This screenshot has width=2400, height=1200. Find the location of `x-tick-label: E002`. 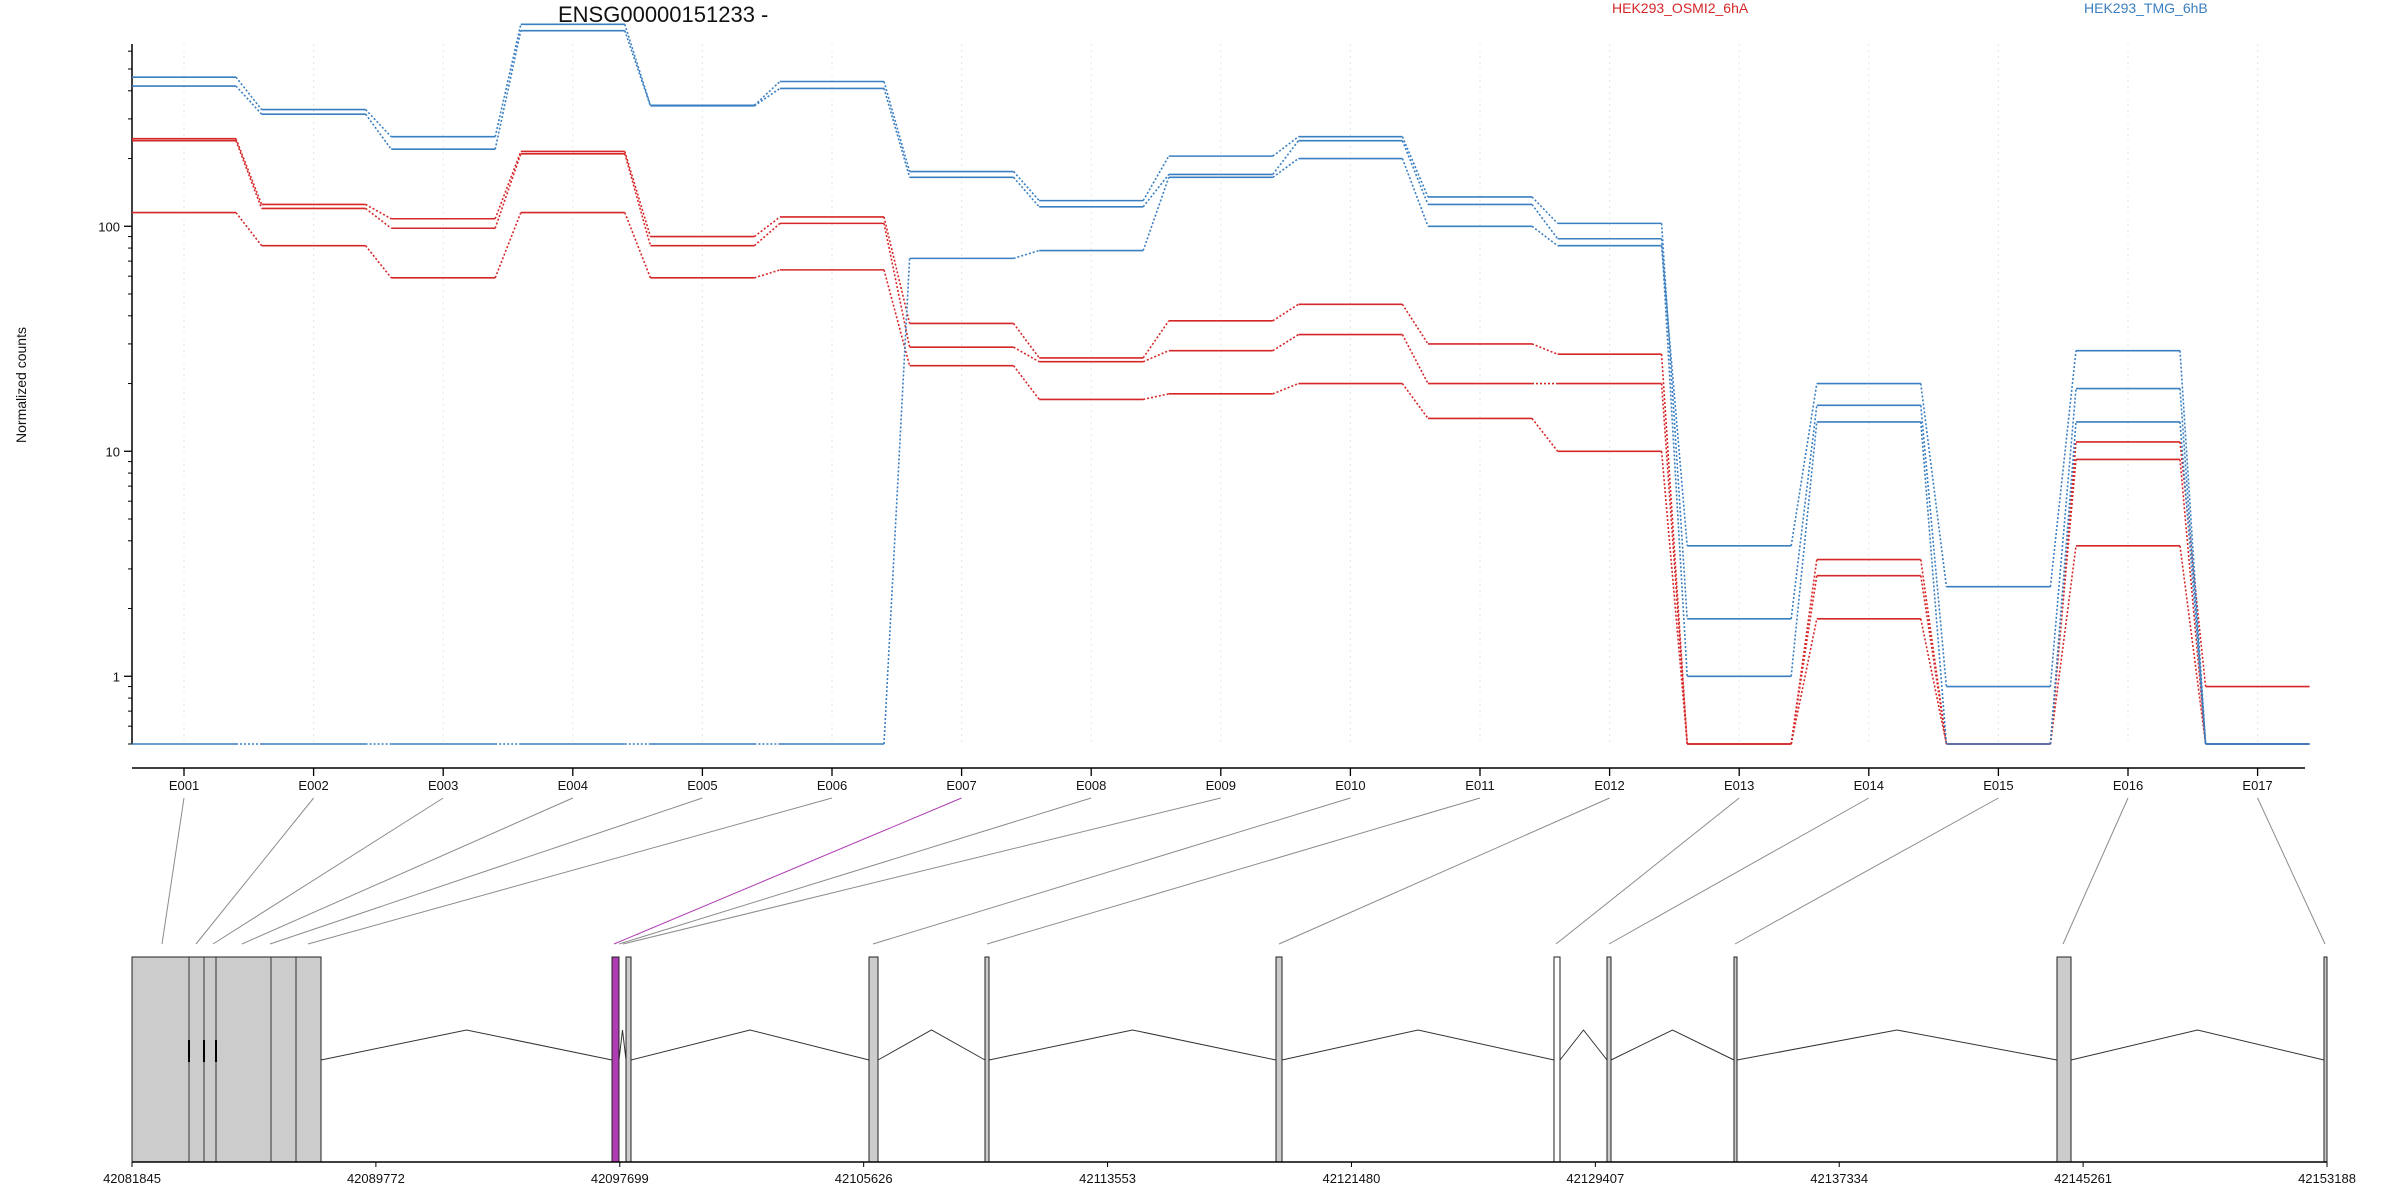

x-tick-label: E002 is located at coordinates (313, 785).